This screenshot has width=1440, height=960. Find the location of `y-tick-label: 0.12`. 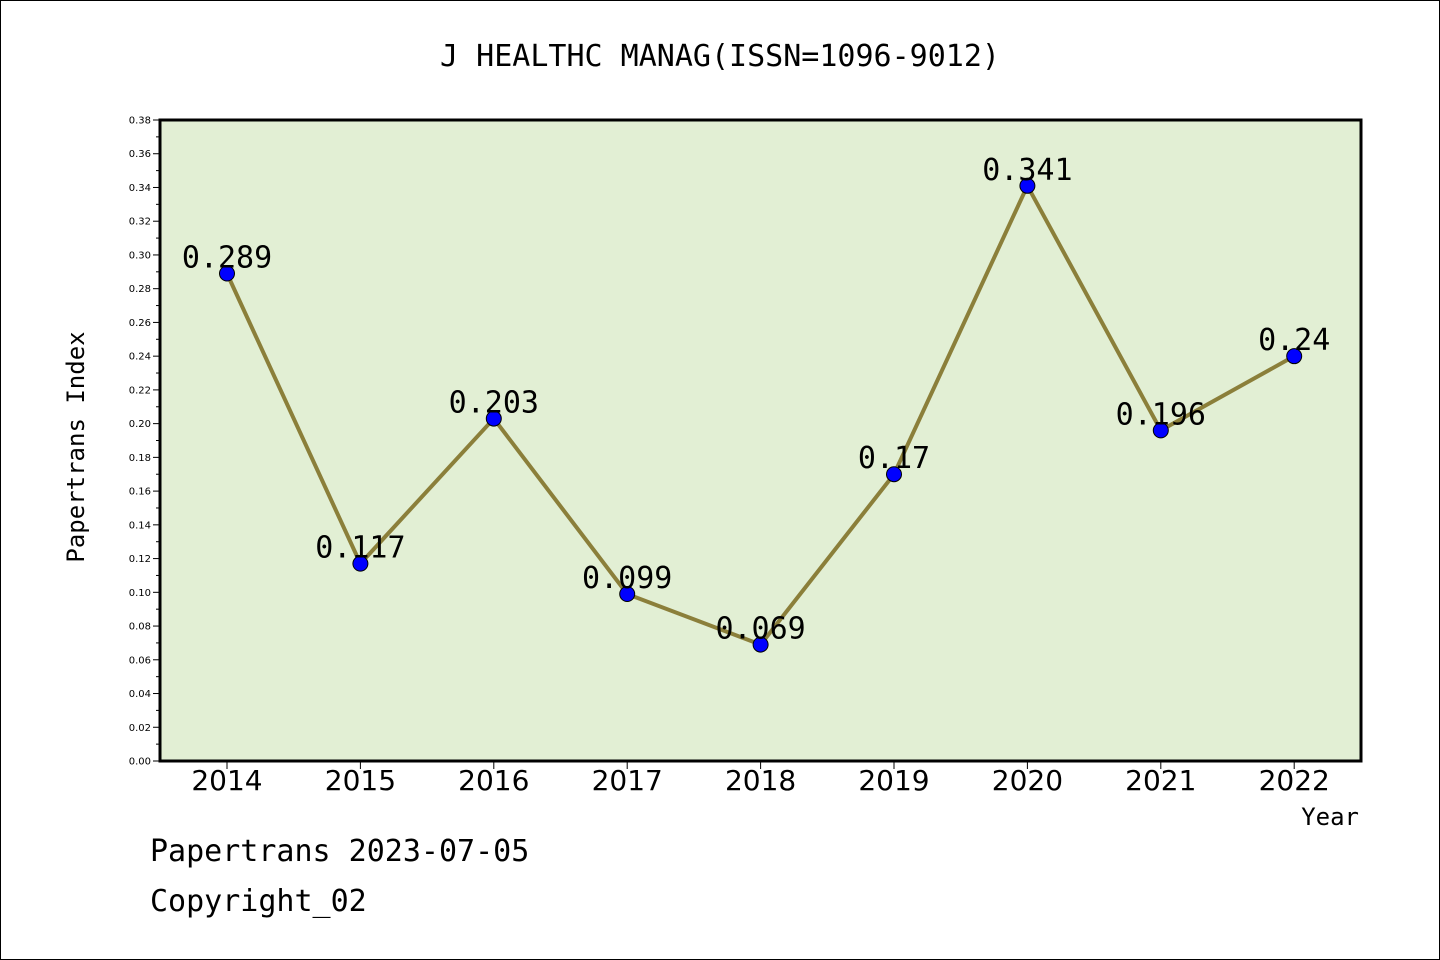

y-tick-label: 0.12 is located at coordinates (140, 559).